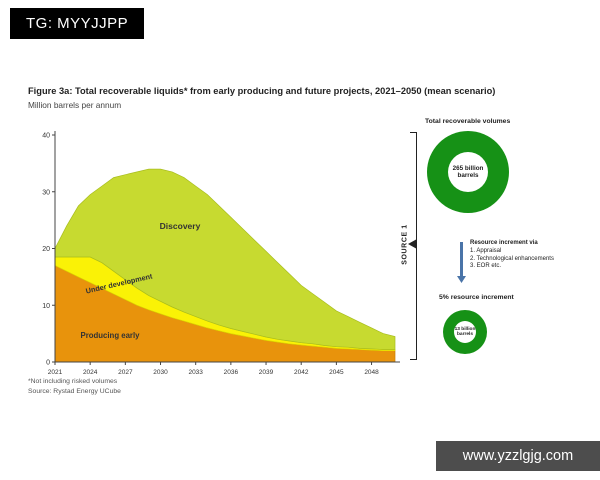  I want to click on x-tick-label: 2027, so click(125, 372).